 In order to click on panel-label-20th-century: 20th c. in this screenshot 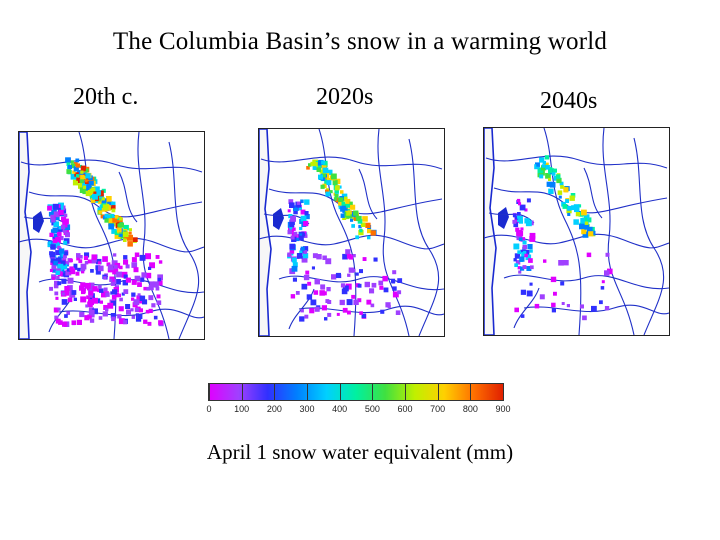, I will do `click(106, 97)`.